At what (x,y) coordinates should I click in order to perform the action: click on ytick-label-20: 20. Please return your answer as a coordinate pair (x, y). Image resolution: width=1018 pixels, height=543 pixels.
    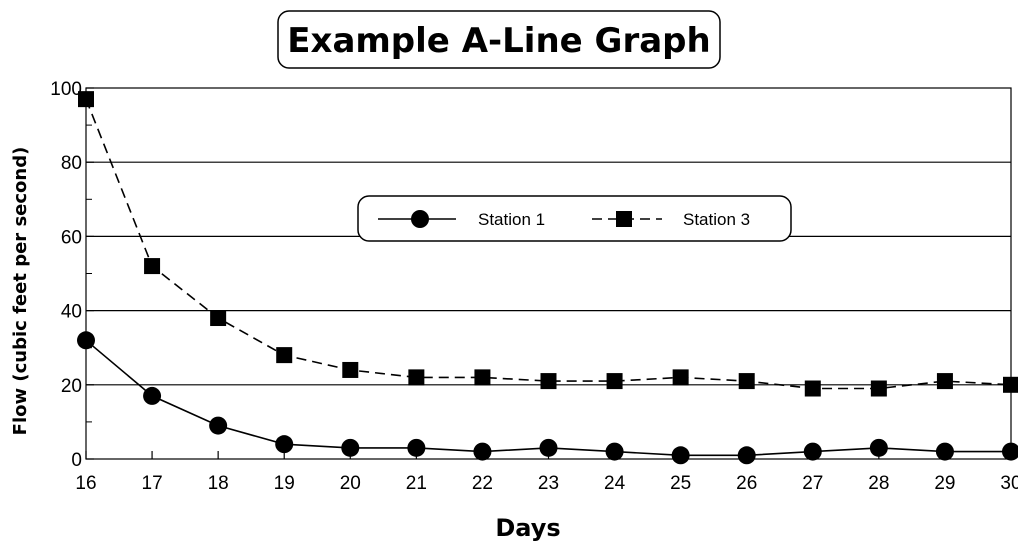
    Looking at the image, I should click on (71, 386).